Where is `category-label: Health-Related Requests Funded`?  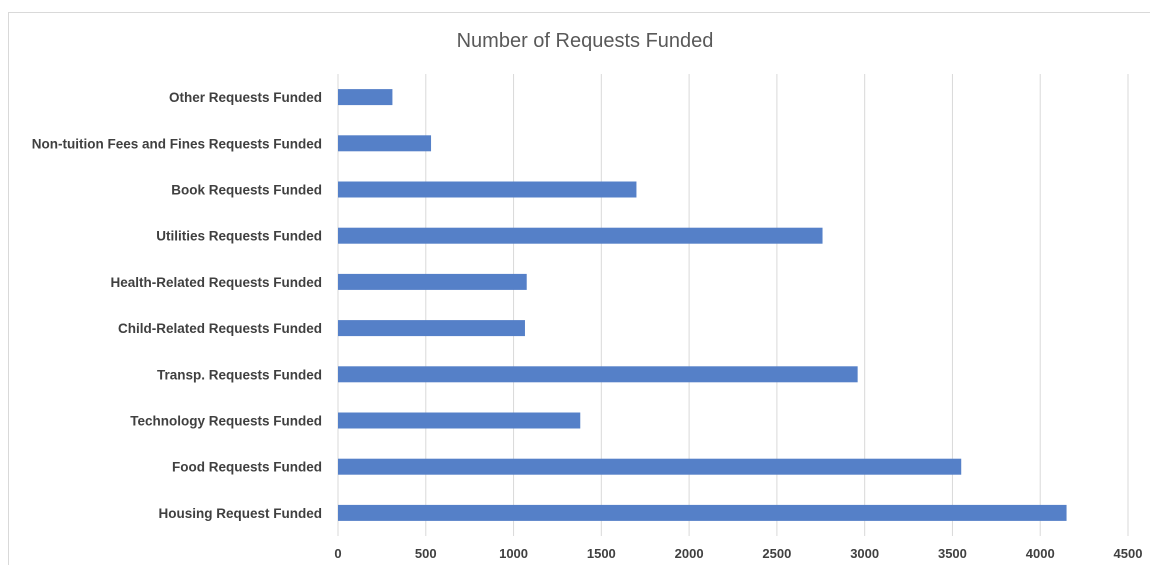
category-label: Health-Related Requests Funded is located at coordinates (216, 282).